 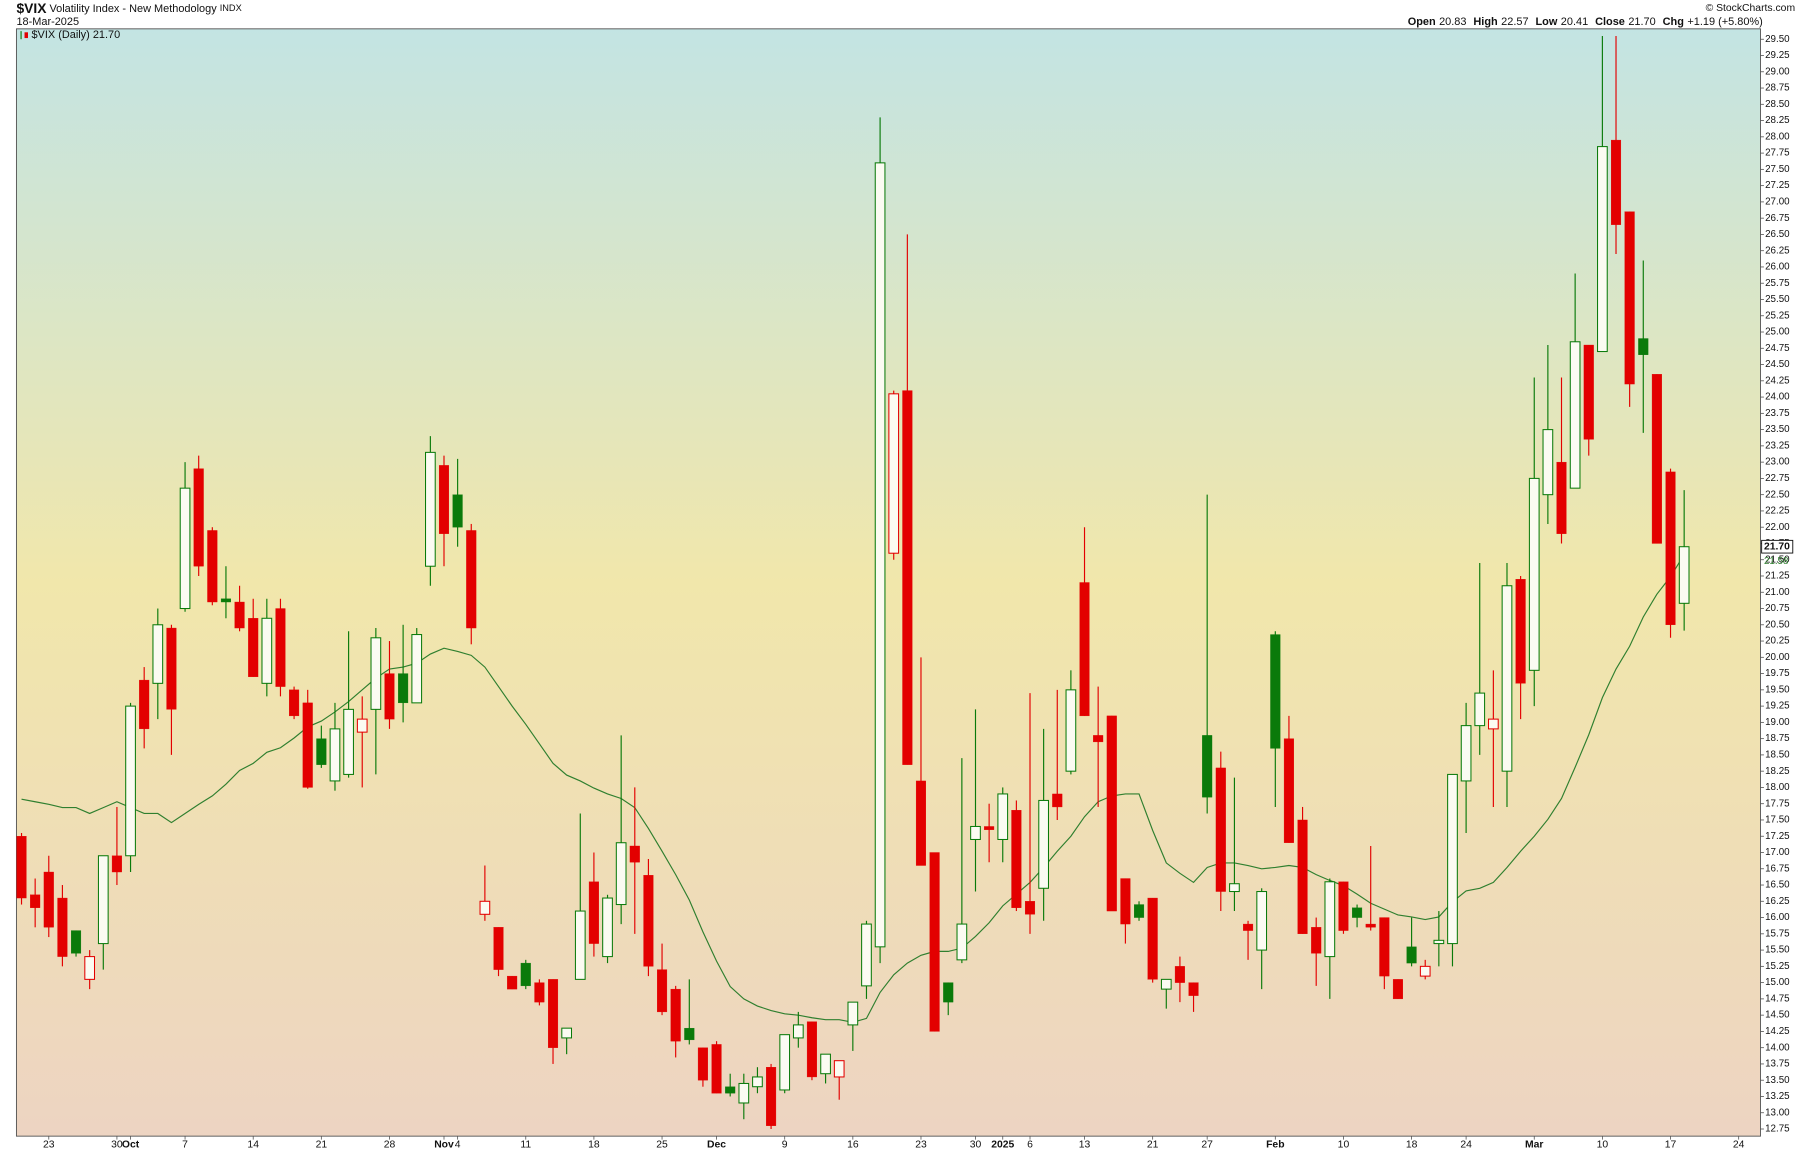 What do you see at coordinates (1739, 1145) in the screenshot?
I see `x-tick-label: 24` at bounding box center [1739, 1145].